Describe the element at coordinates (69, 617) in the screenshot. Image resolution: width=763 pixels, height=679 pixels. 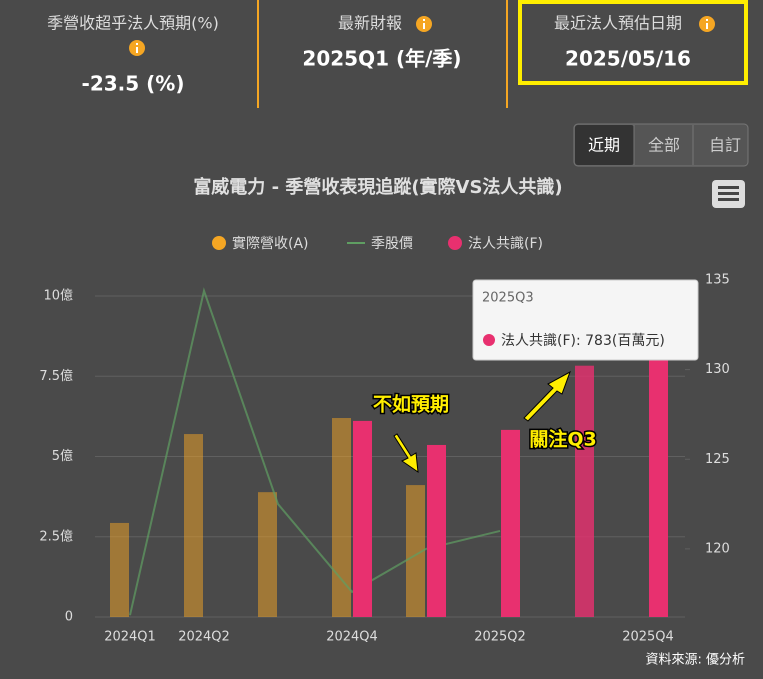
I see `y-tick-label: 0` at that location.